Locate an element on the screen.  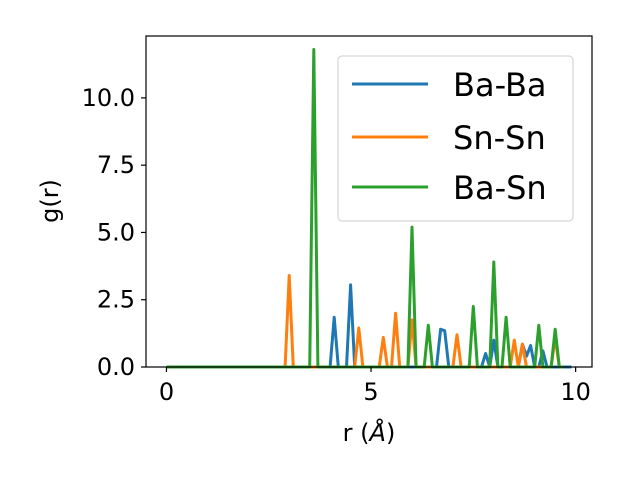
y-tick-label: 5.0 is located at coordinates (116, 232).